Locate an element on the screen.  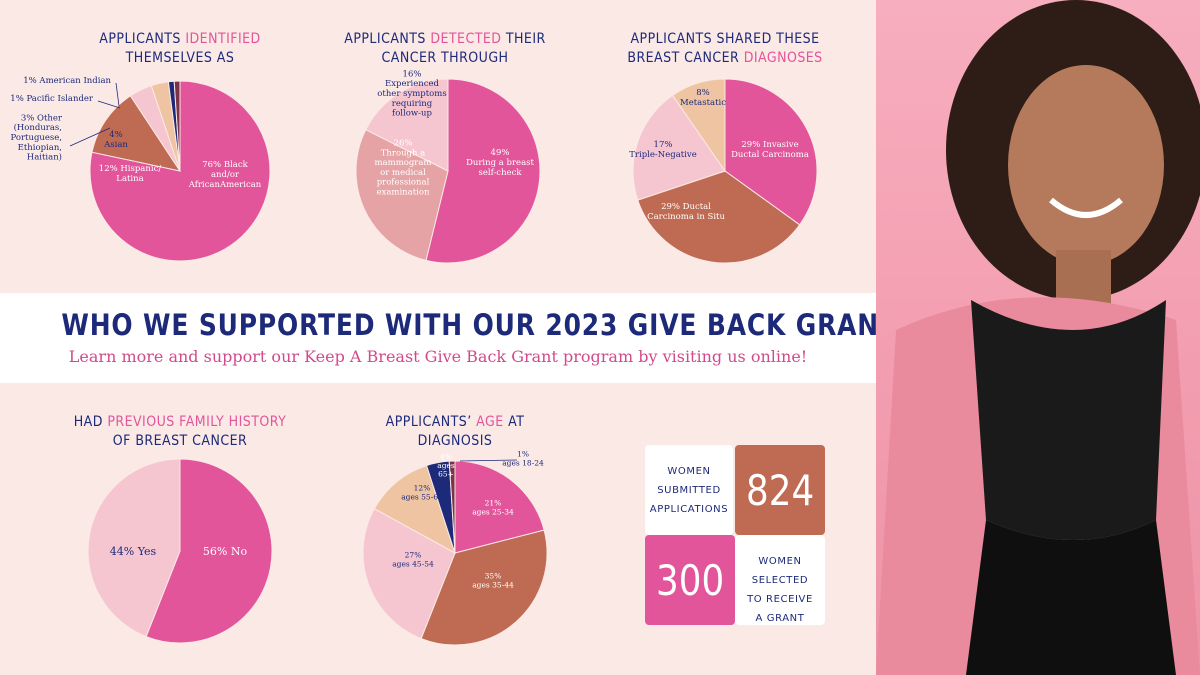
age-label-3: 12% ages 55-64 is located at coordinates (422, 493).